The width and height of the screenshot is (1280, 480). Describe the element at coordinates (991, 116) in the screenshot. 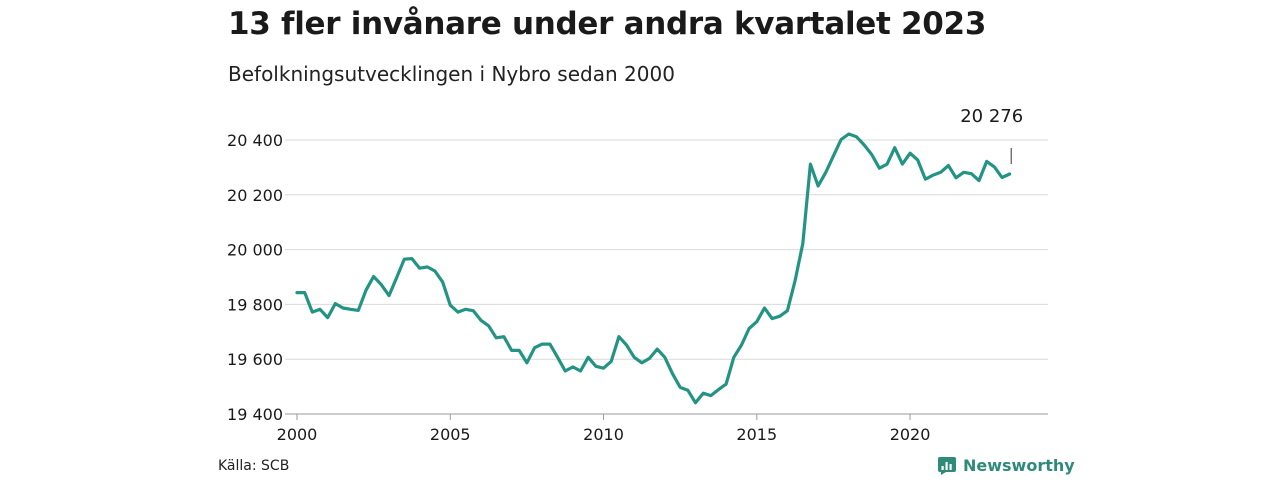

I see `last-value-label: 20 276` at that location.